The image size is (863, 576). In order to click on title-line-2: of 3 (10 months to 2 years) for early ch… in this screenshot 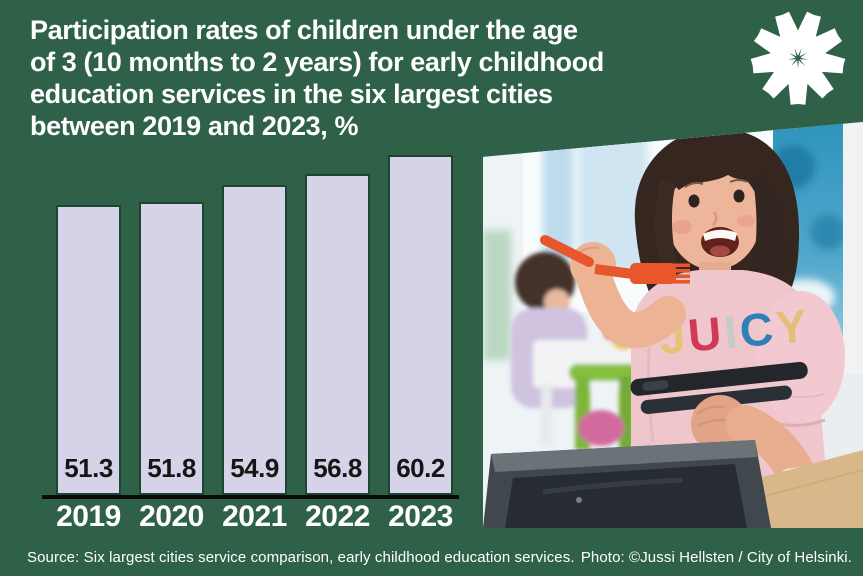, I will do `click(317, 62)`.